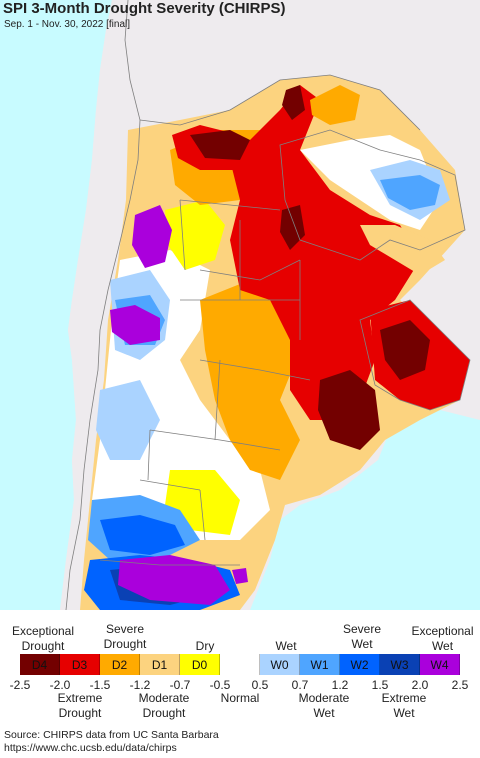 The height and width of the screenshot is (758, 480). Describe the element at coordinates (440, 664) in the screenshot. I see `legend-box-w4: W4` at that location.